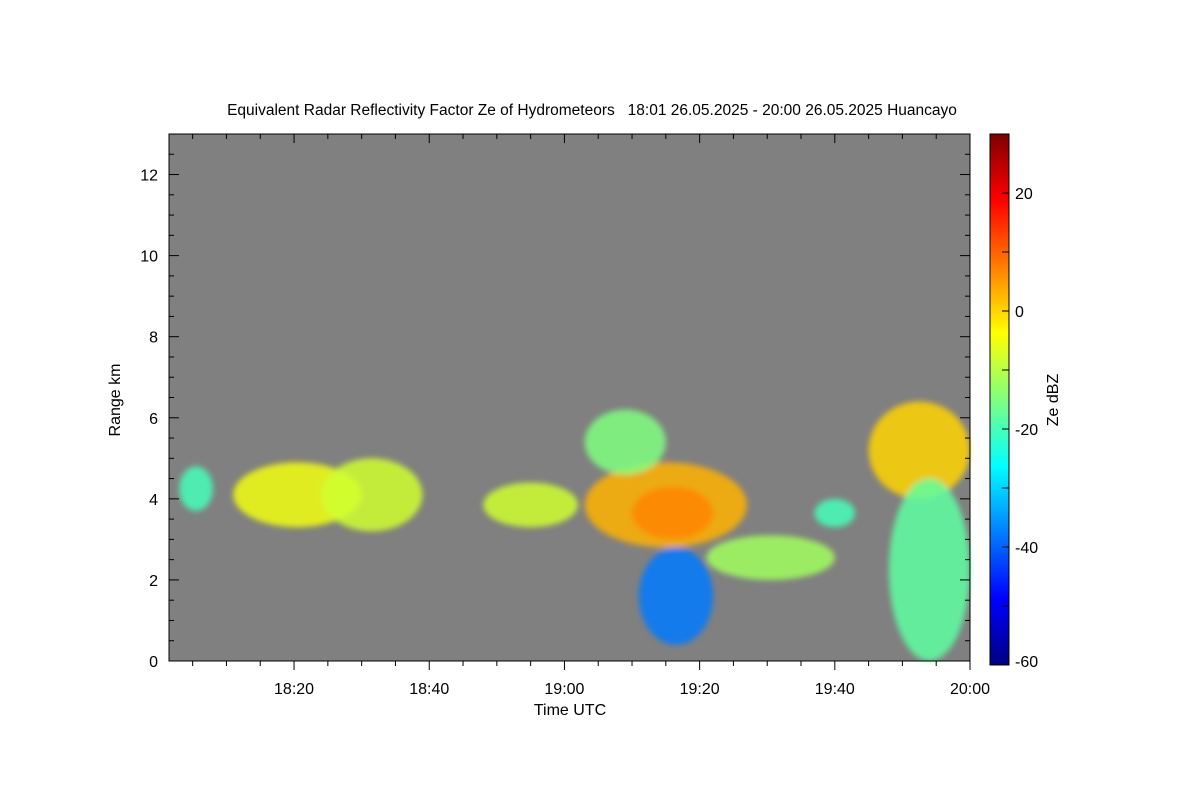  I want to click on y-tick-label: 6, so click(153, 419).